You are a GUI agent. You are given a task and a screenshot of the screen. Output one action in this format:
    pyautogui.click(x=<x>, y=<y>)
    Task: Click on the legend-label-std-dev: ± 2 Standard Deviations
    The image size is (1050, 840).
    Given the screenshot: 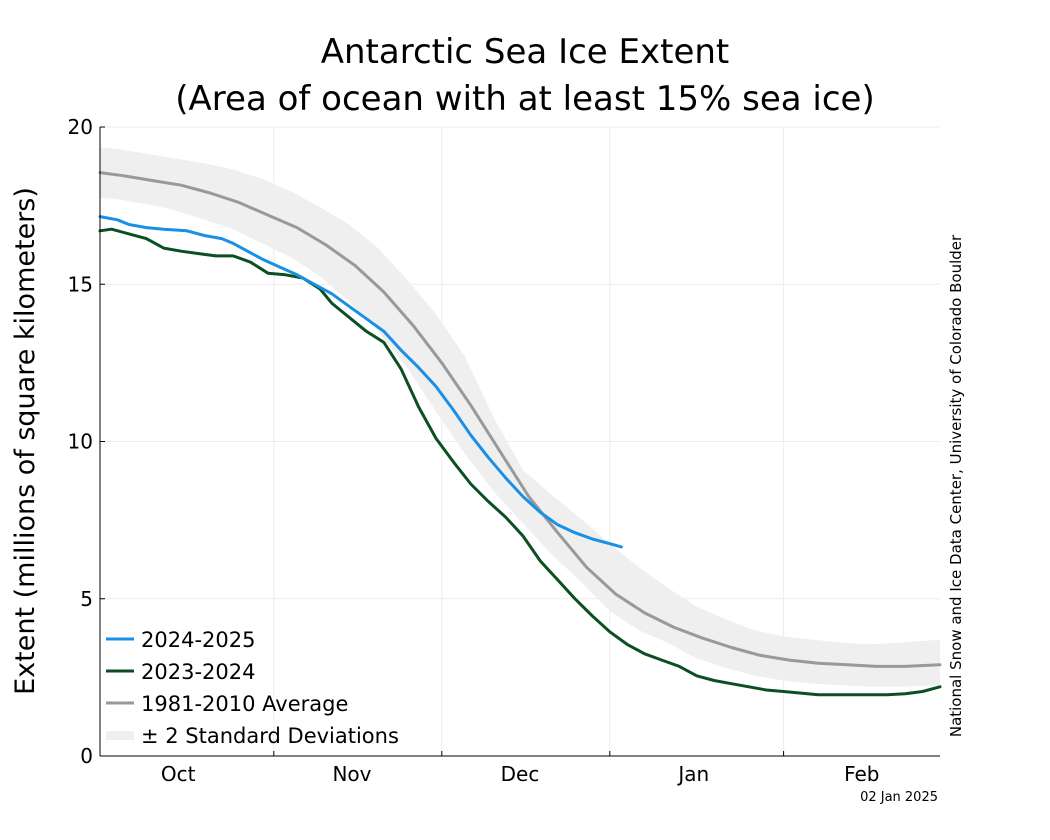 What is the action you would take?
    pyautogui.click(x=270, y=736)
    